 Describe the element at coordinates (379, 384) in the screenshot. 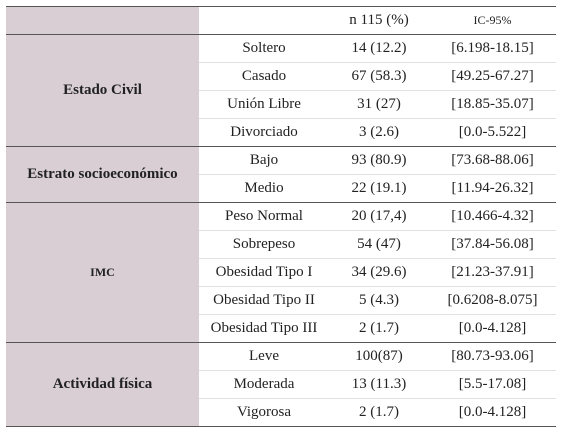

I see `count-cell: 13 (11.3)` at that location.